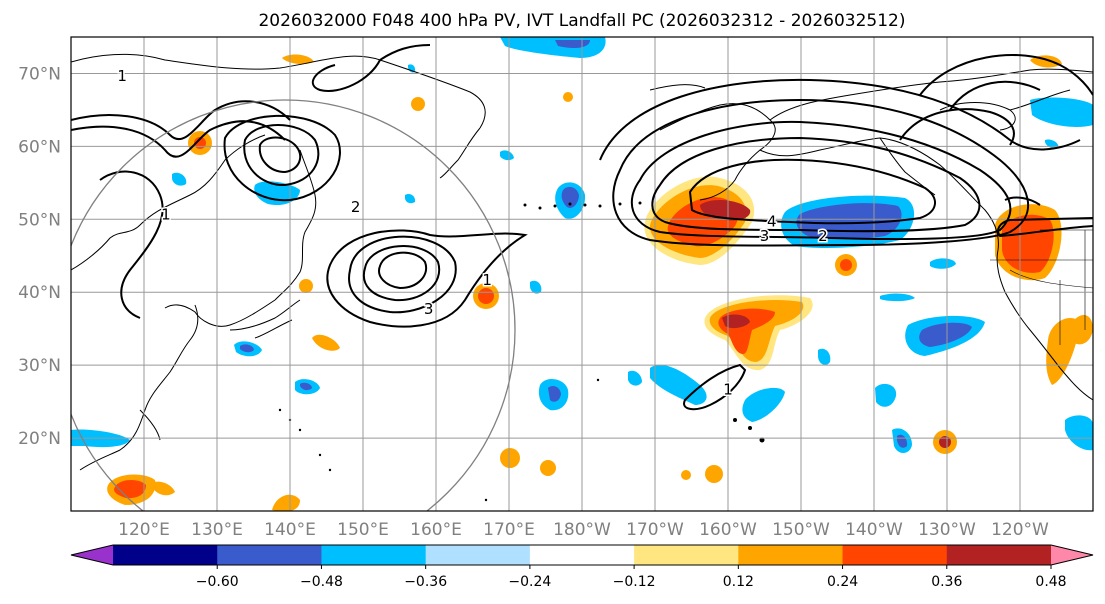 This screenshot has width=1105, height=604. What do you see at coordinates (842, 582) in the screenshot?
I see `colorbar-tick-label: 0.24` at bounding box center [842, 582].